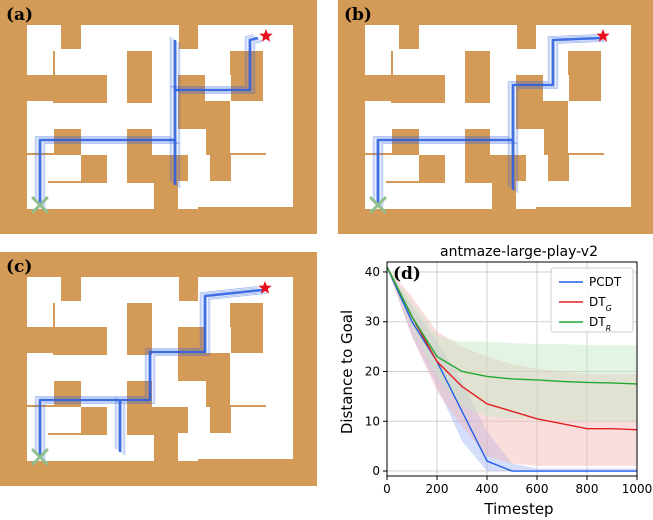  I want to click on x-axis-label: Timestep, so click(518, 509).